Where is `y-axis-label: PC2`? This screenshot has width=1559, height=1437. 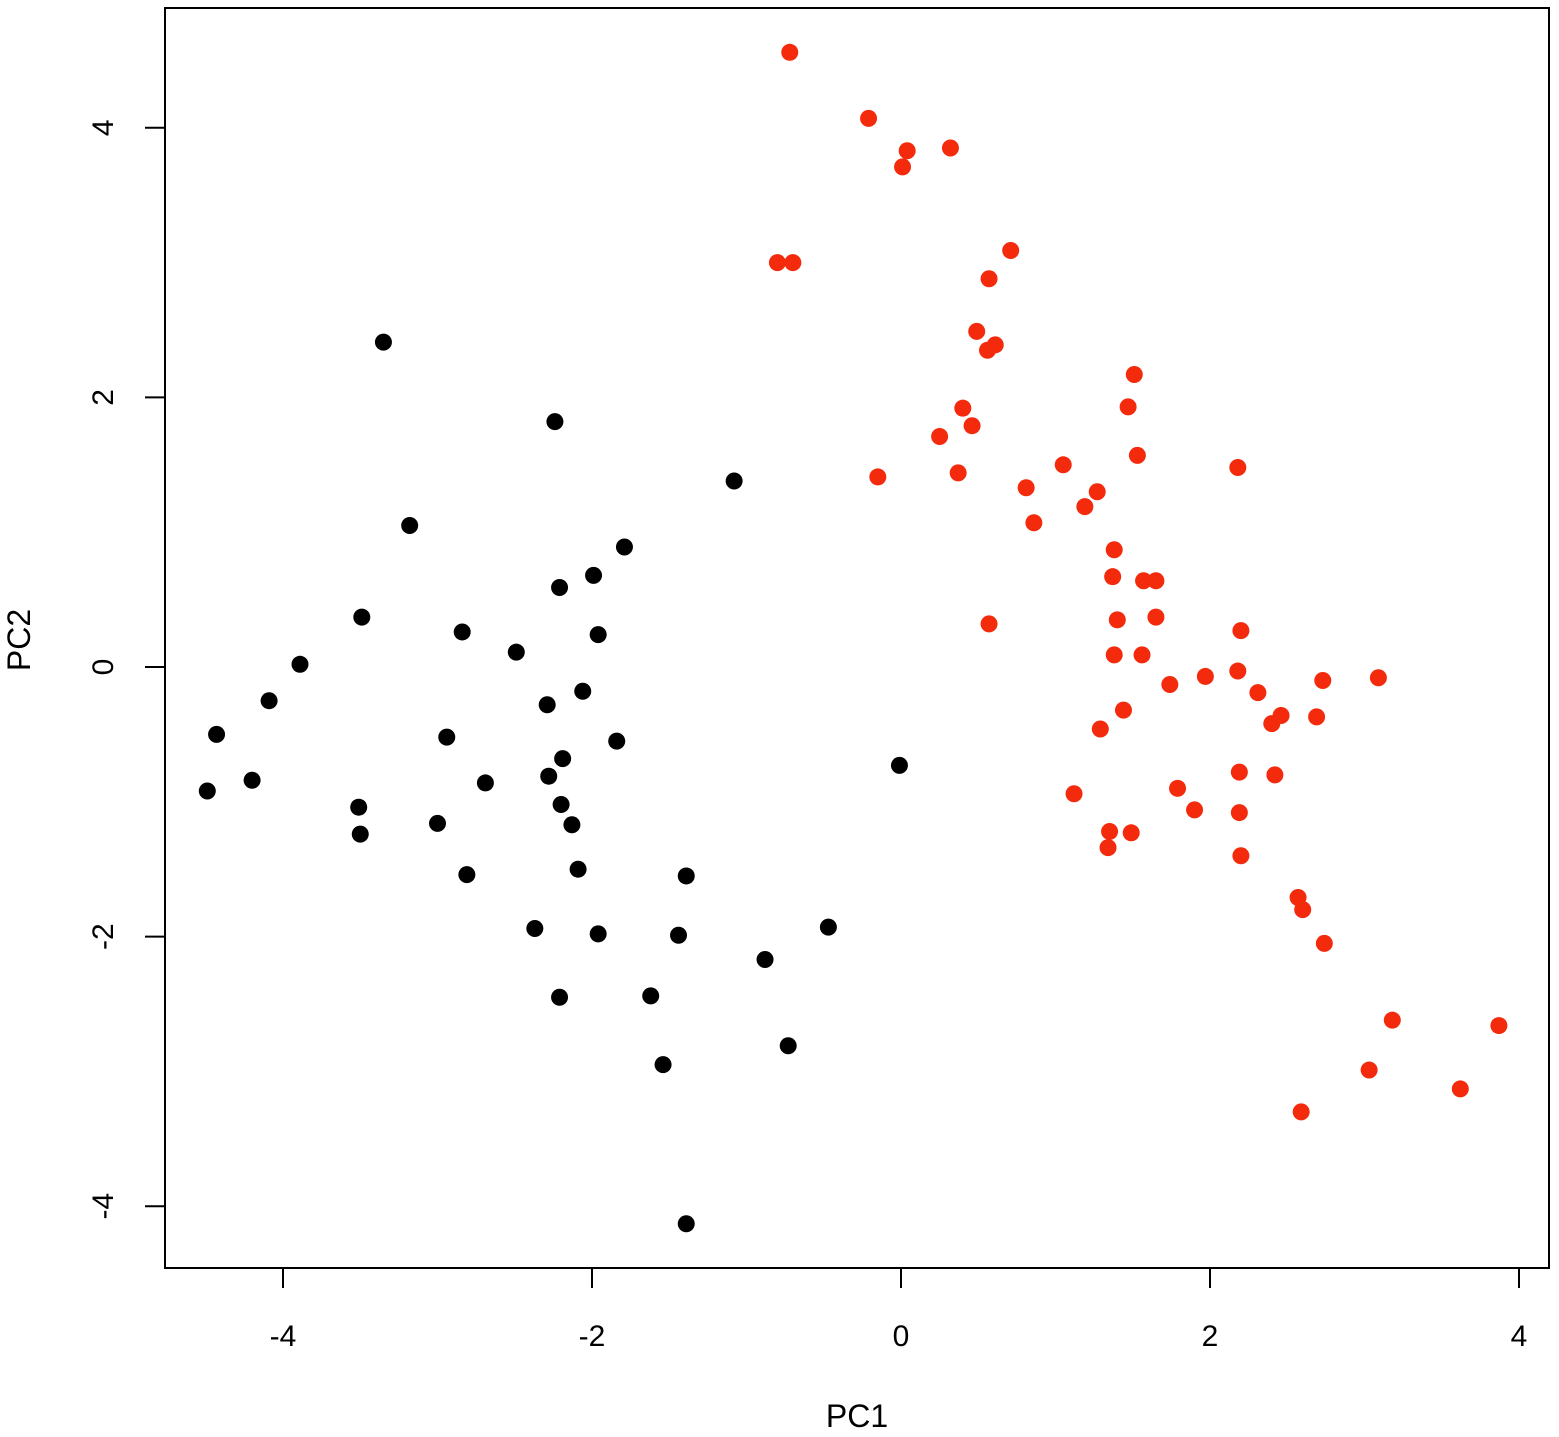
y-axis-label: PC2 is located at coordinates (19, 640).